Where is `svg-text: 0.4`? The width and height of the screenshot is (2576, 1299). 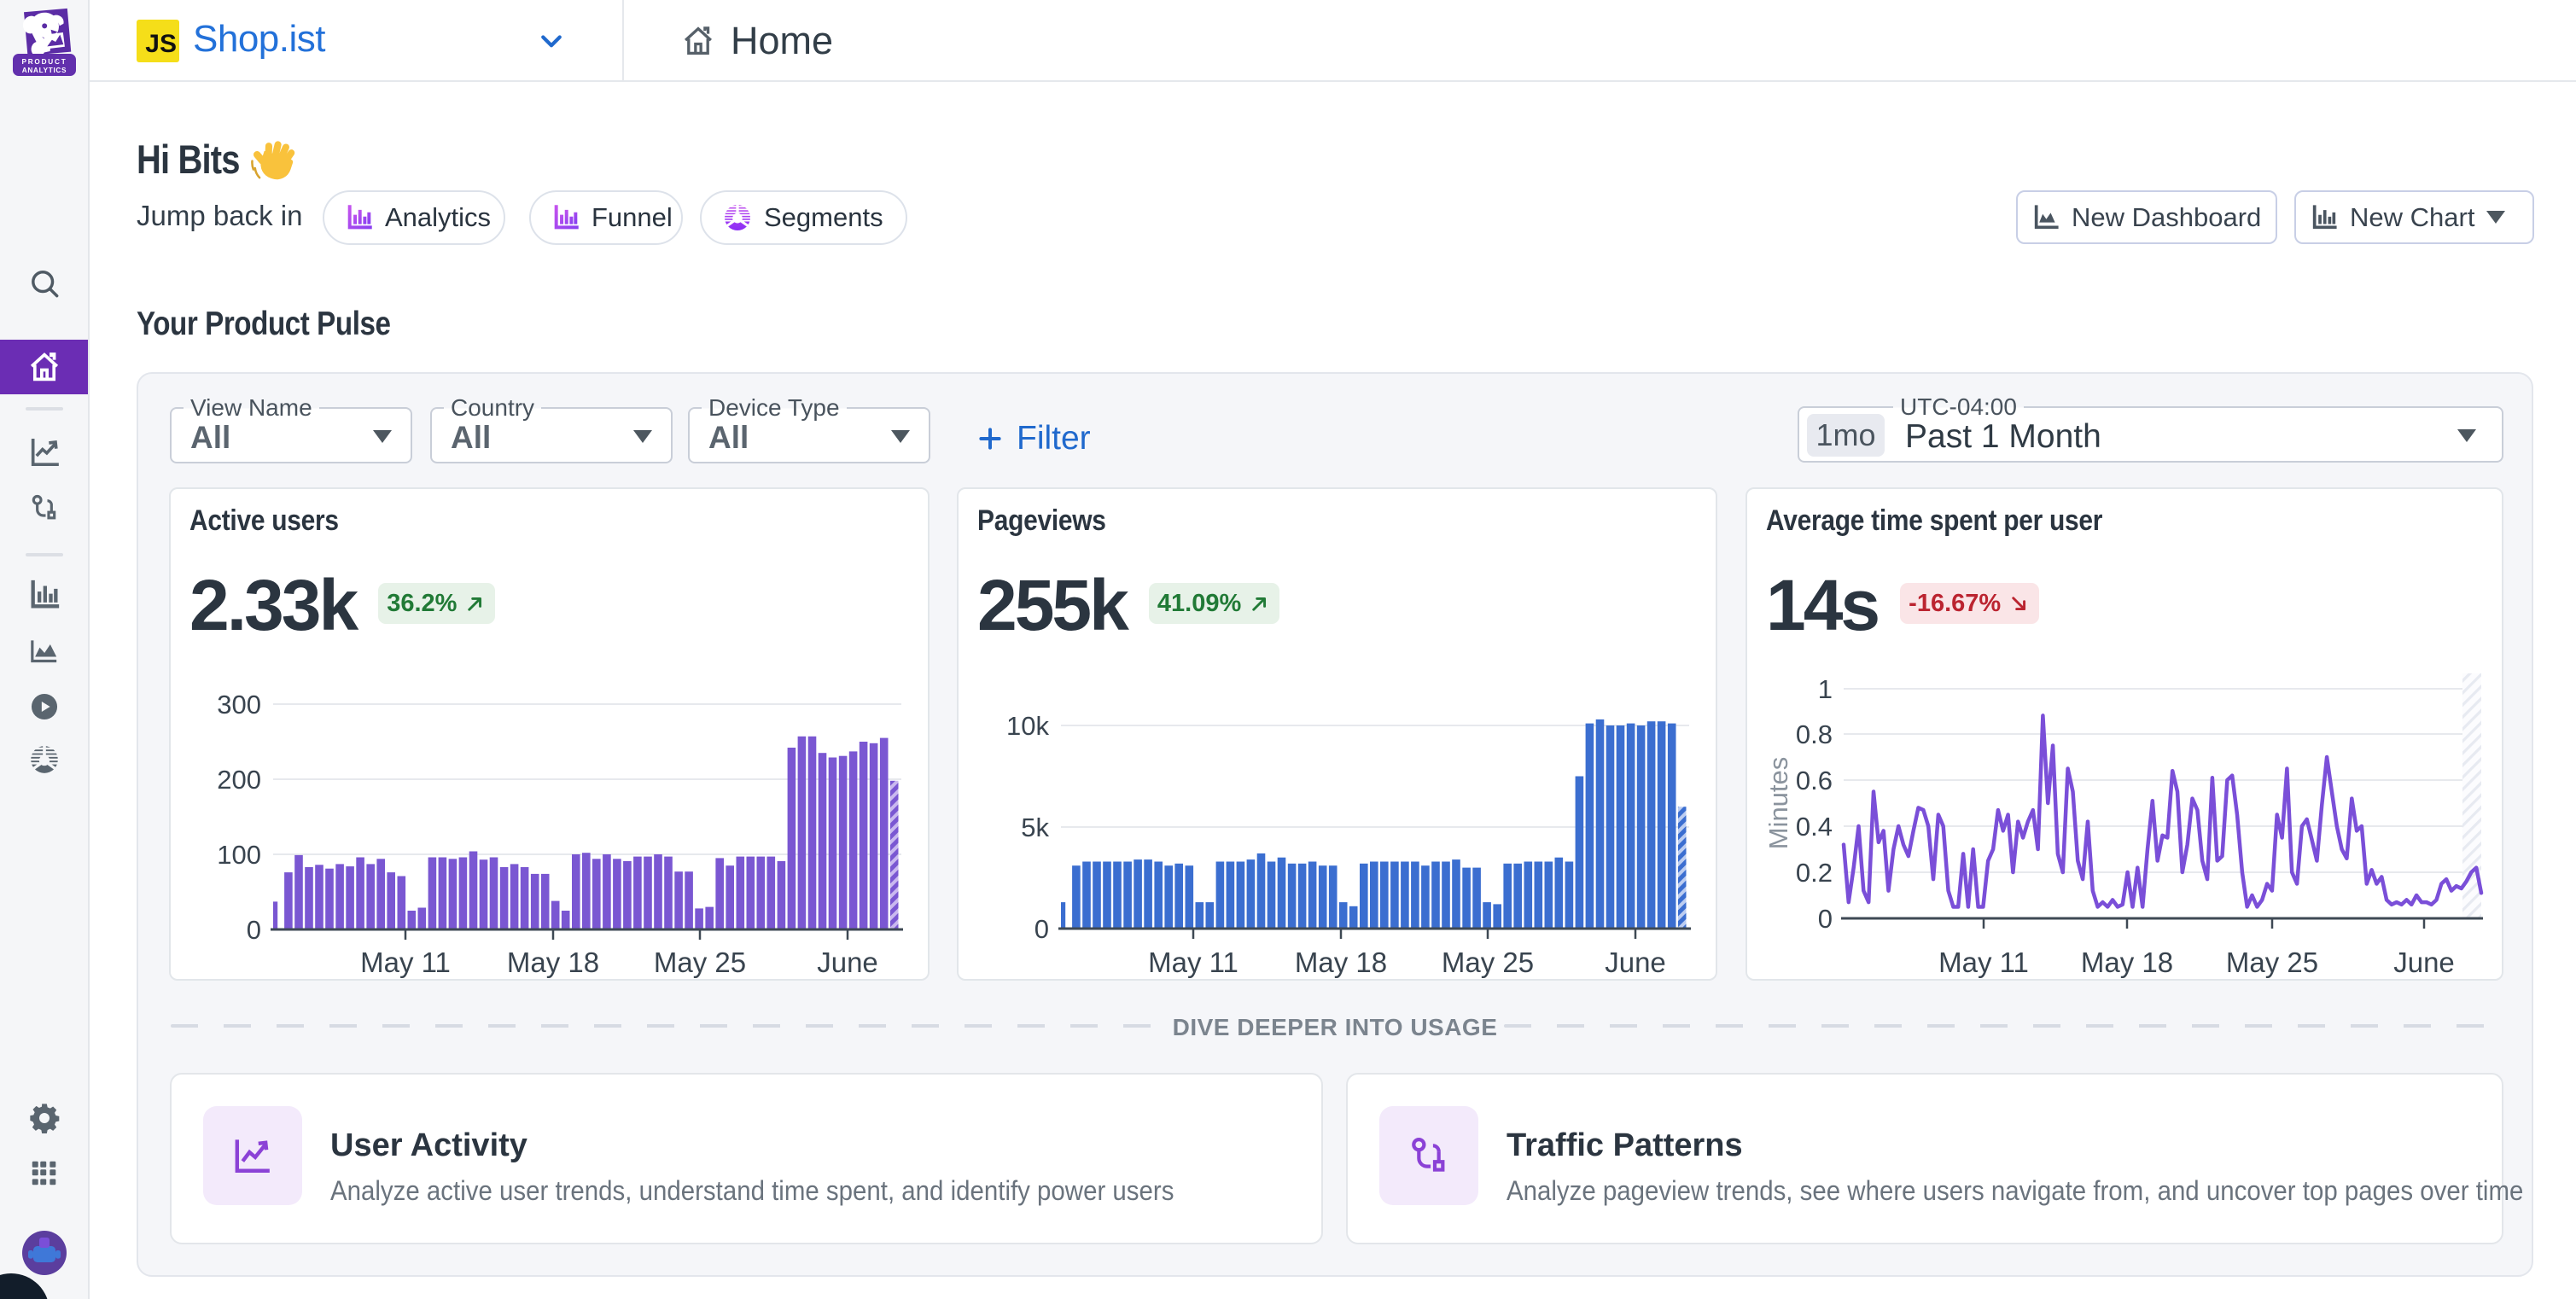 svg-text: 0.4 is located at coordinates (1814, 827).